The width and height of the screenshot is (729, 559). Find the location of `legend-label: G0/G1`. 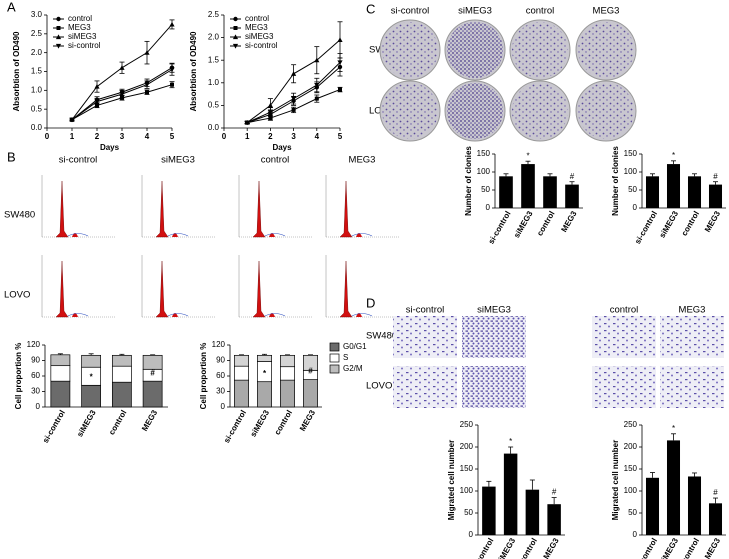

legend-label: G0/G1 is located at coordinates (355, 346).